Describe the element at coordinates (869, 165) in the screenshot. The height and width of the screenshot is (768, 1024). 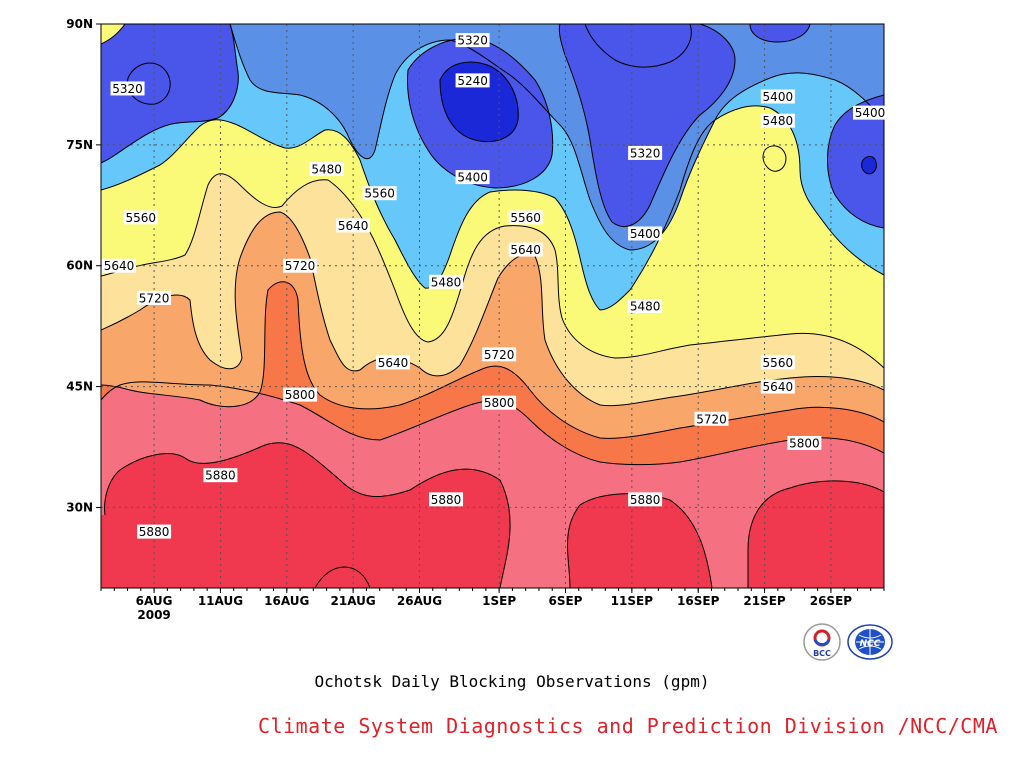
I see `band-5320-east-pocket` at that location.